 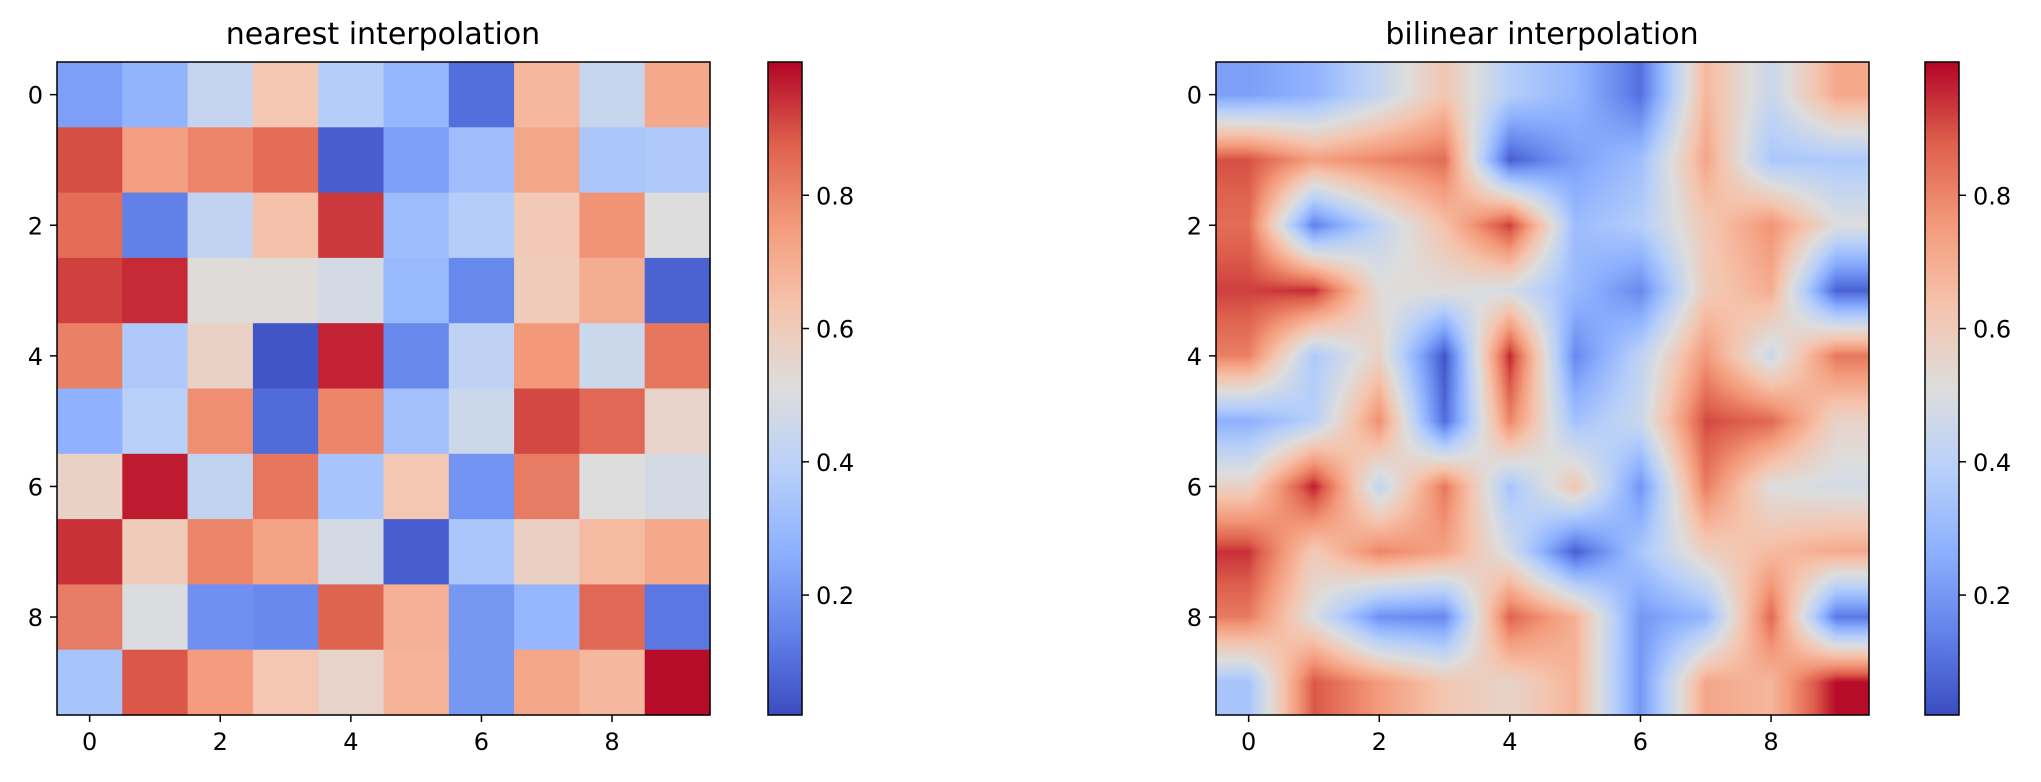 I want to click on colorbar-nearest: 0.2 0.4 0.6 0.8, so click(x=810, y=388).